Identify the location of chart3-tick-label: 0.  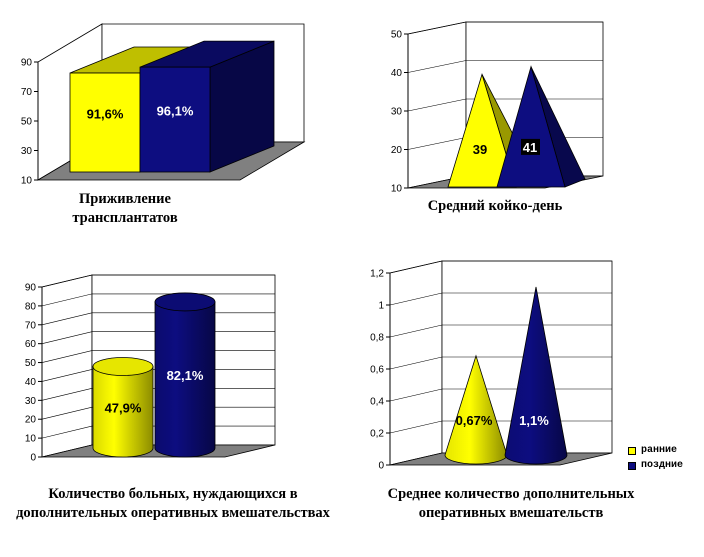
(33, 458).